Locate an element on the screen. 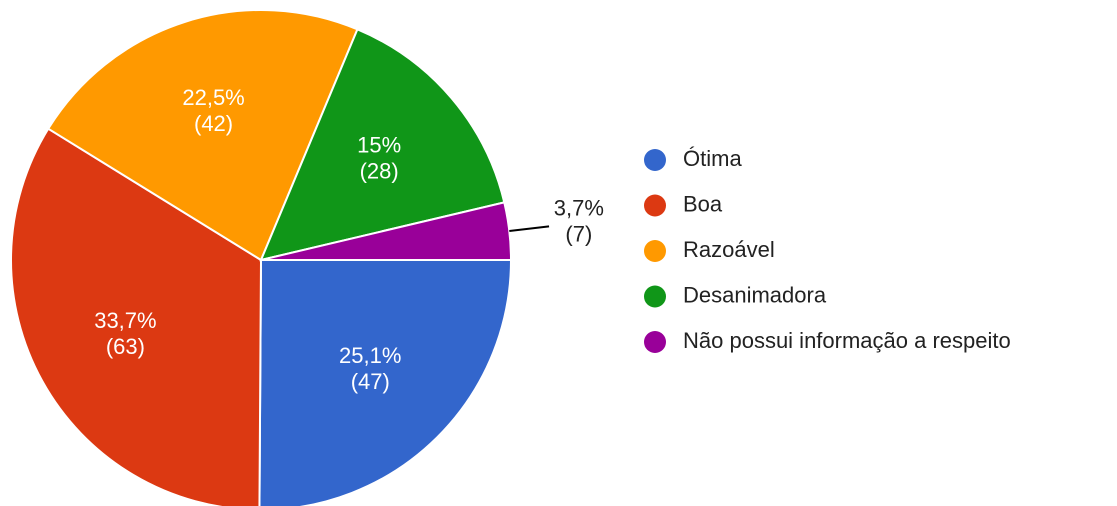  slice-percent-label: 33,7% is located at coordinates (125, 320).